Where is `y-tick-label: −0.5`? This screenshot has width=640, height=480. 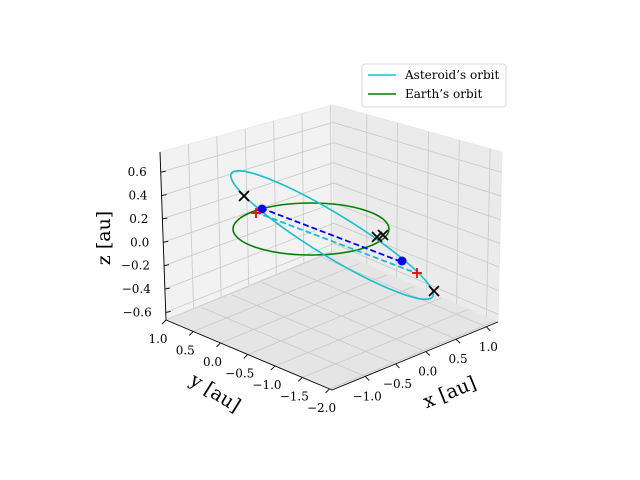
y-tick-label: −0.5 is located at coordinates (239, 373).